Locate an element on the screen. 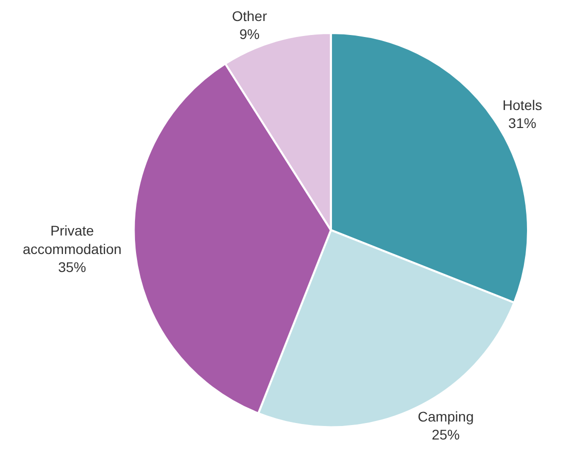 This screenshot has width=565, height=450. data-label: 25% is located at coordinates (446, 434).